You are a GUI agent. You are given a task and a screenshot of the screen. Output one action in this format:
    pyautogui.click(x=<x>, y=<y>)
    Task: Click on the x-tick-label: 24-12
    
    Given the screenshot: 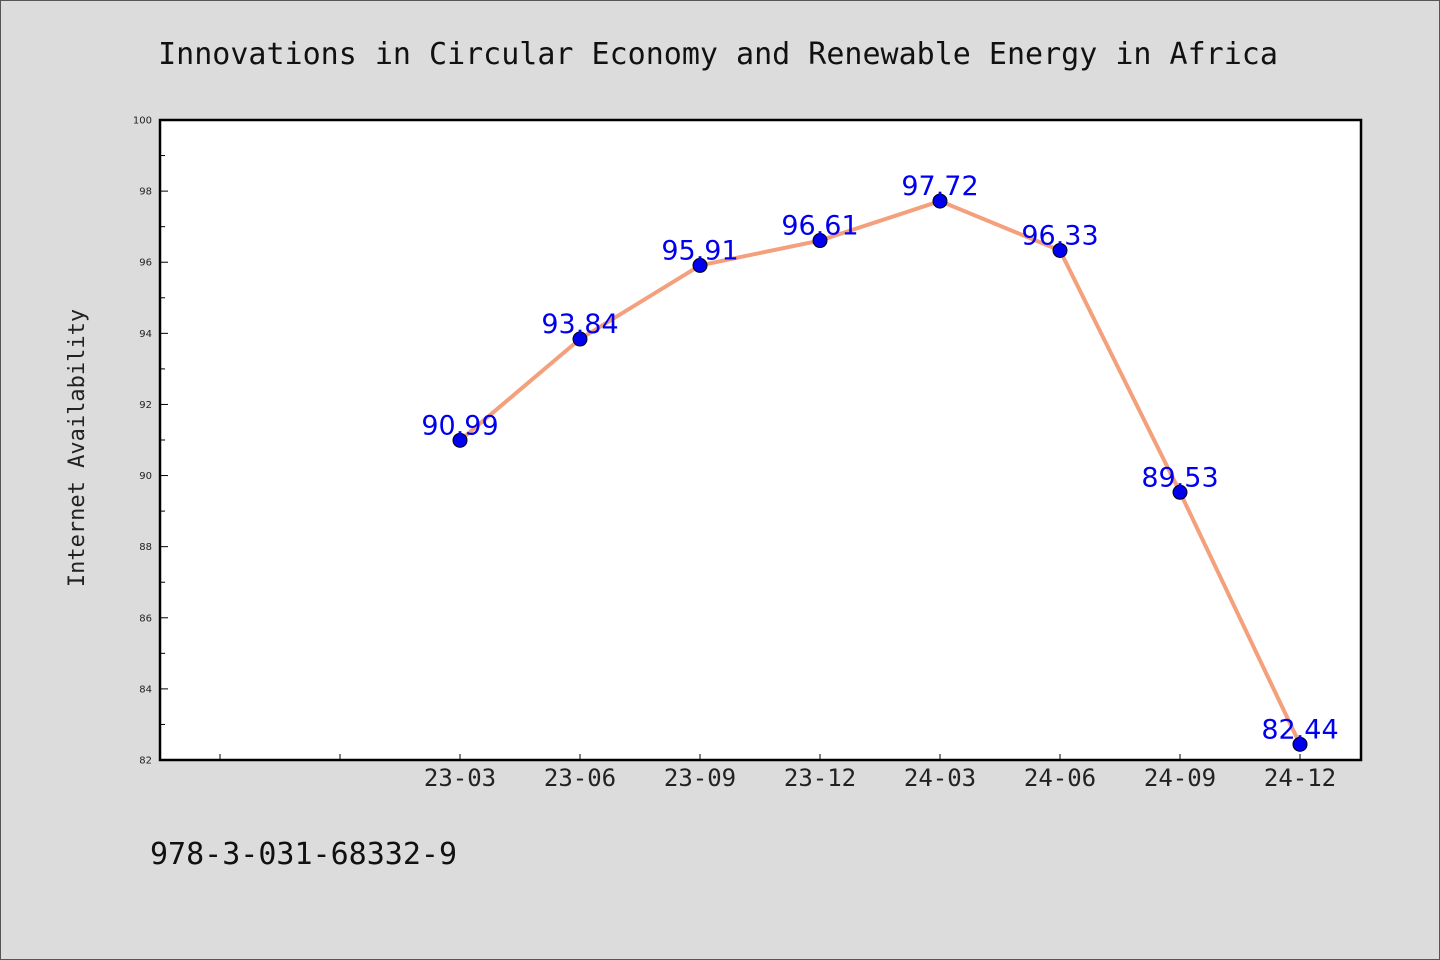 What is the action you would take?
    pyautogui.click(x=1300, y=778)
    